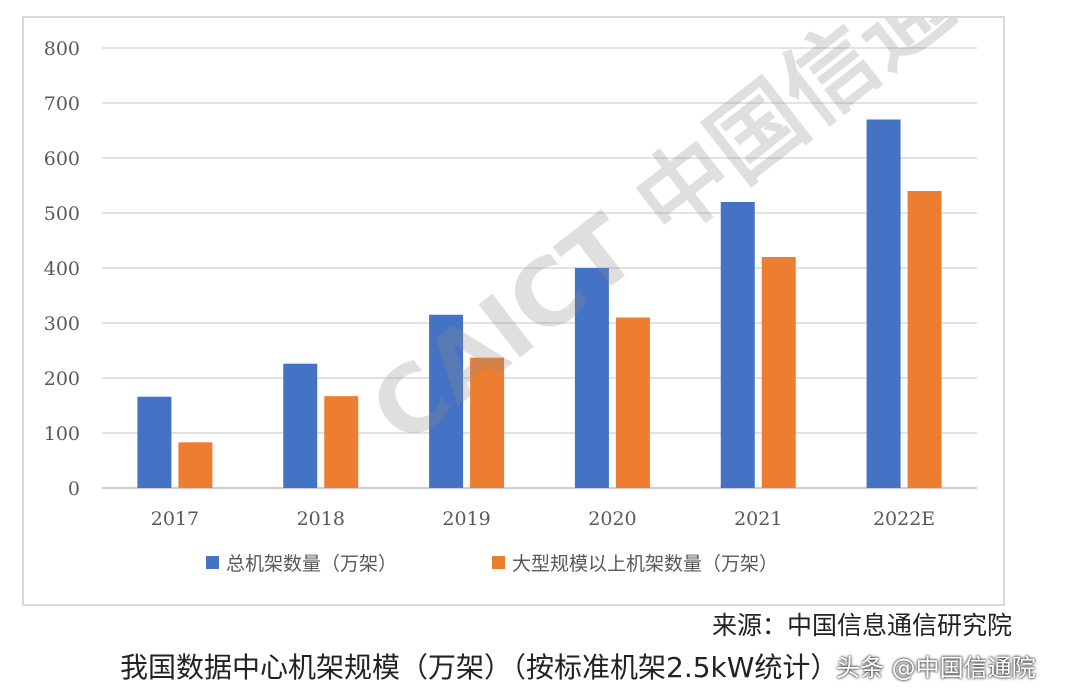  What do you see at coordinates (62, 49) in the screenshot?
I see `y-tick-label: 800` at bounding box center [62, 49].